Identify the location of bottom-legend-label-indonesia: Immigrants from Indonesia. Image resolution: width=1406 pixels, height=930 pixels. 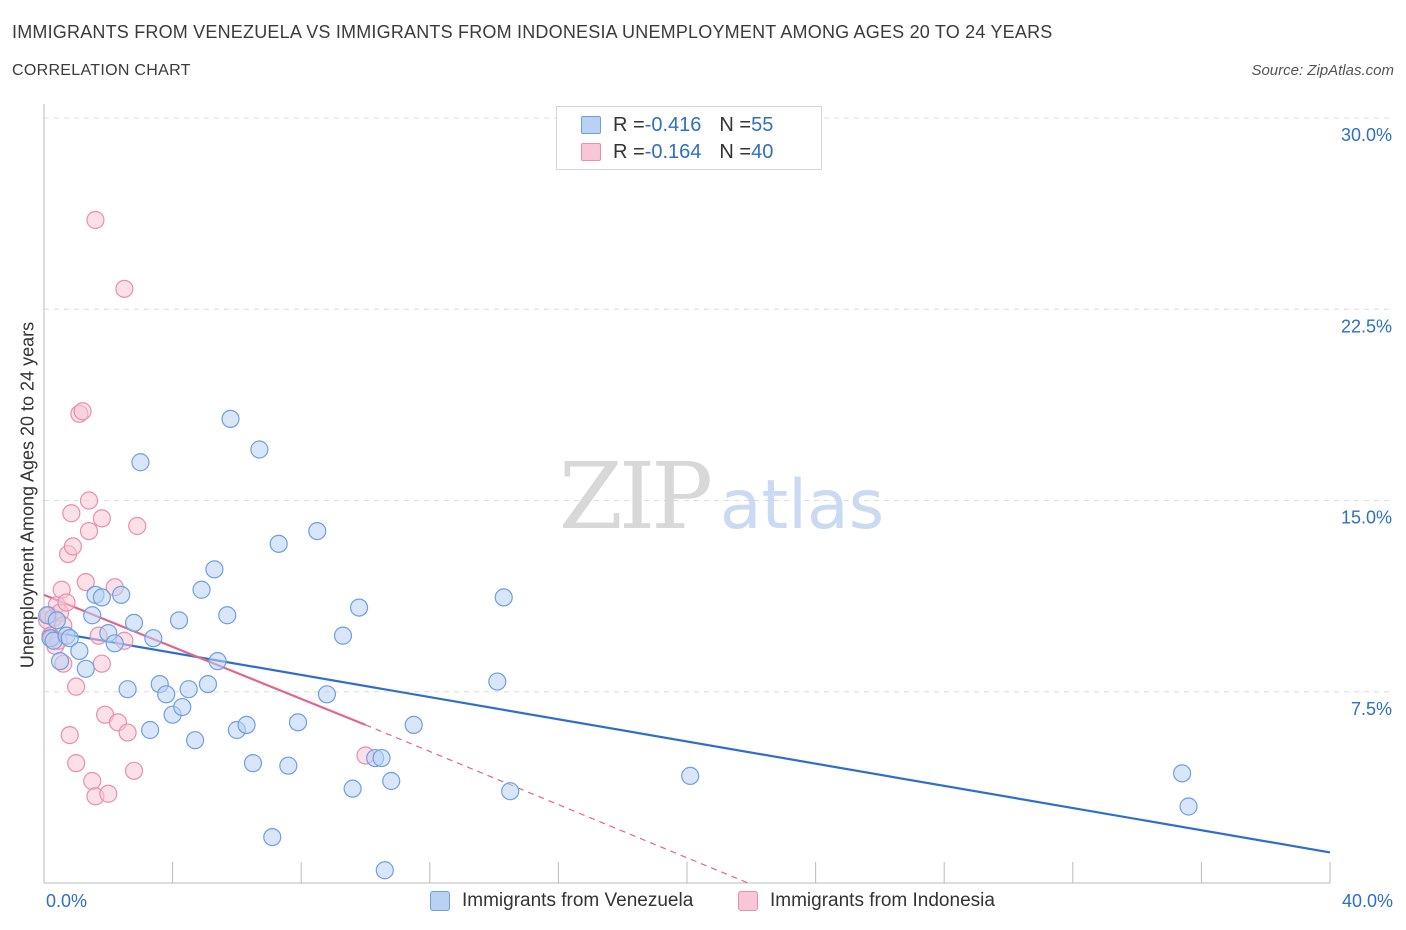
(882, 900).